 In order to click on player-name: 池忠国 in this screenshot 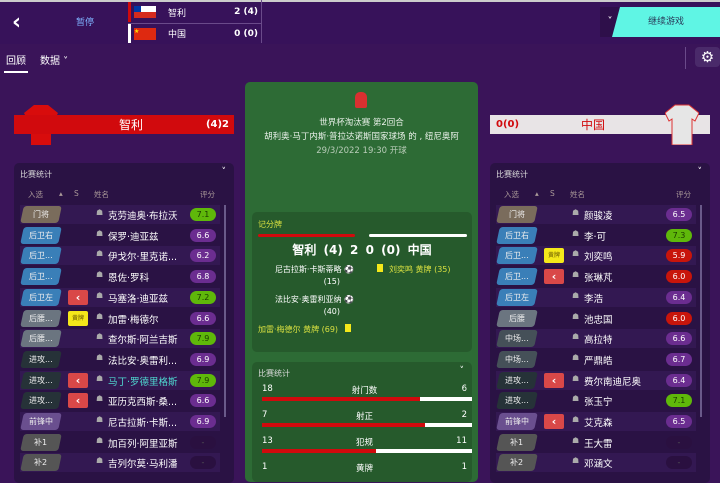, I will do `click(598, 320)`.